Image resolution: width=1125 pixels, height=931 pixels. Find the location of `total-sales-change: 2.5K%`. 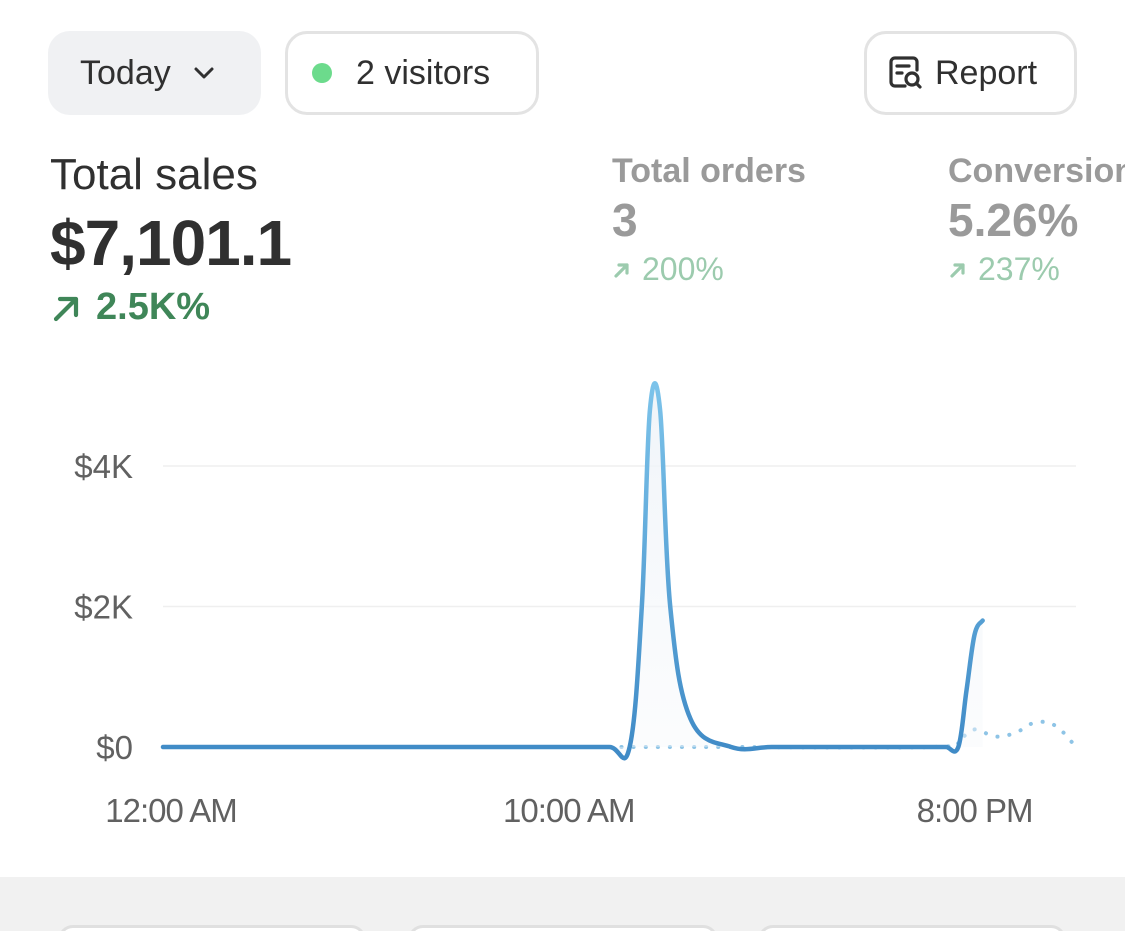

total-sales-change: 2.5K% is located at coordinates (170, 307).